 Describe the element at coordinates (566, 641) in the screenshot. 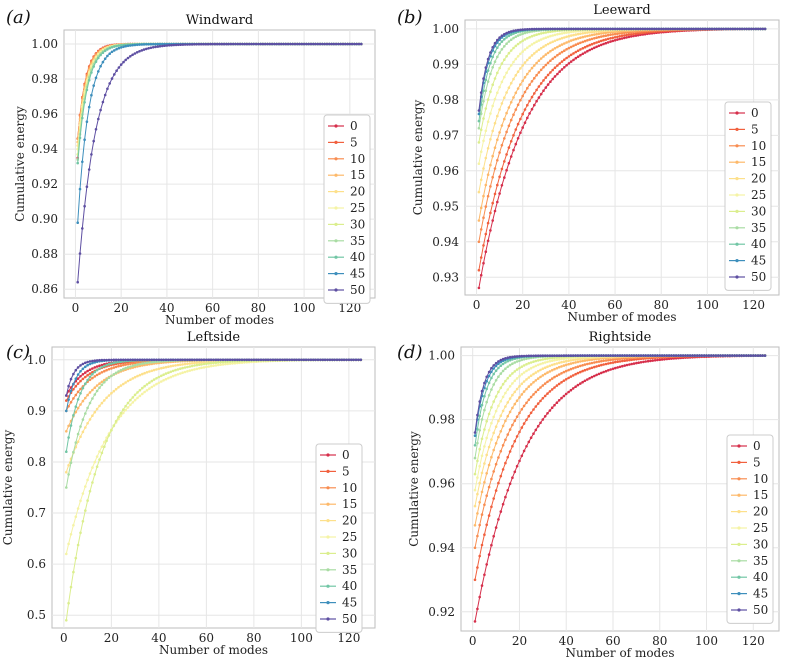

I see `x-tick-label: 40` at that location.